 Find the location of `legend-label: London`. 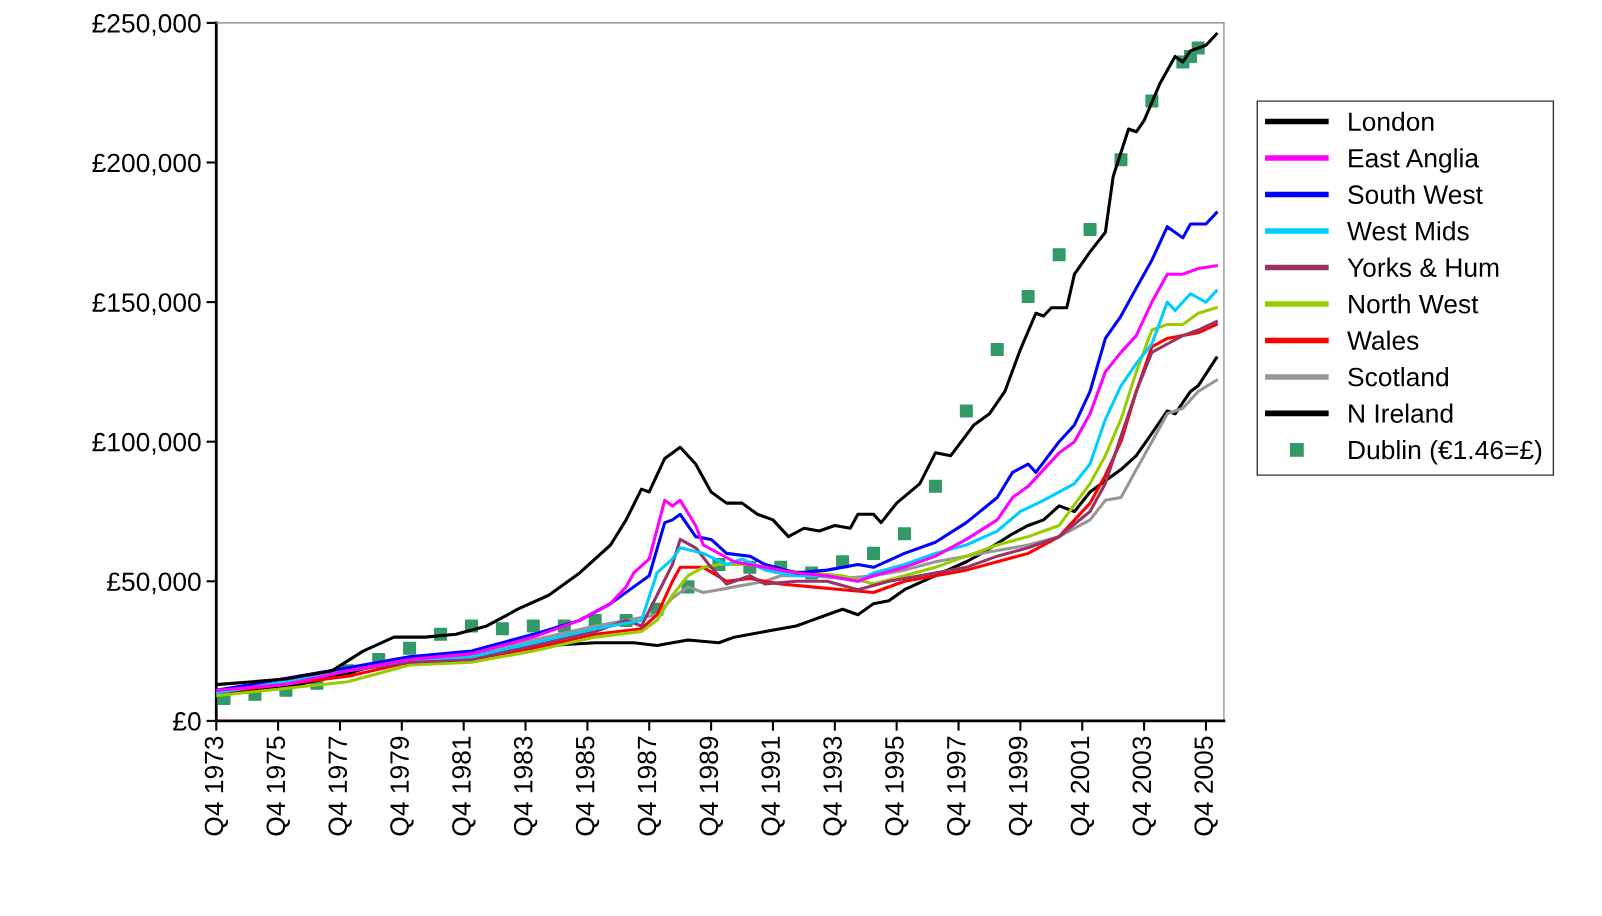

legend-label: London is located at coordinates (1391, 121).